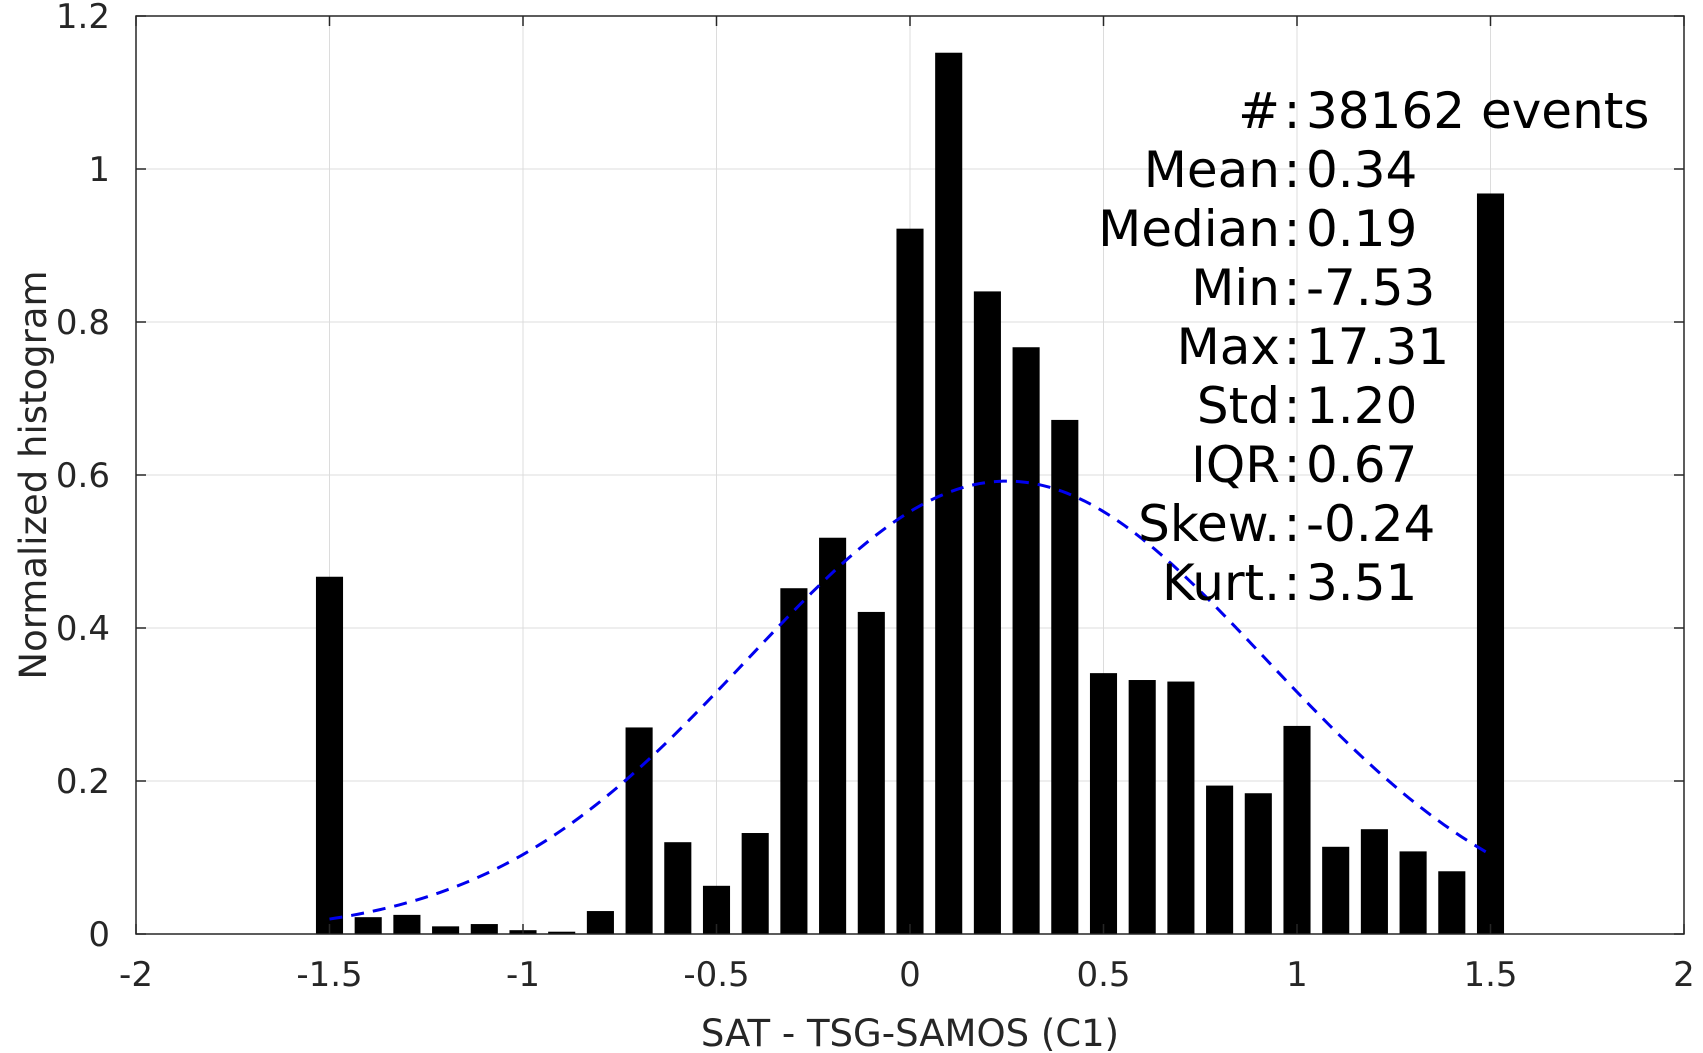  Describe the element at coordinates (1281, 170) in the screenshot. I see `stat-row: Mean:0.34` at that location.